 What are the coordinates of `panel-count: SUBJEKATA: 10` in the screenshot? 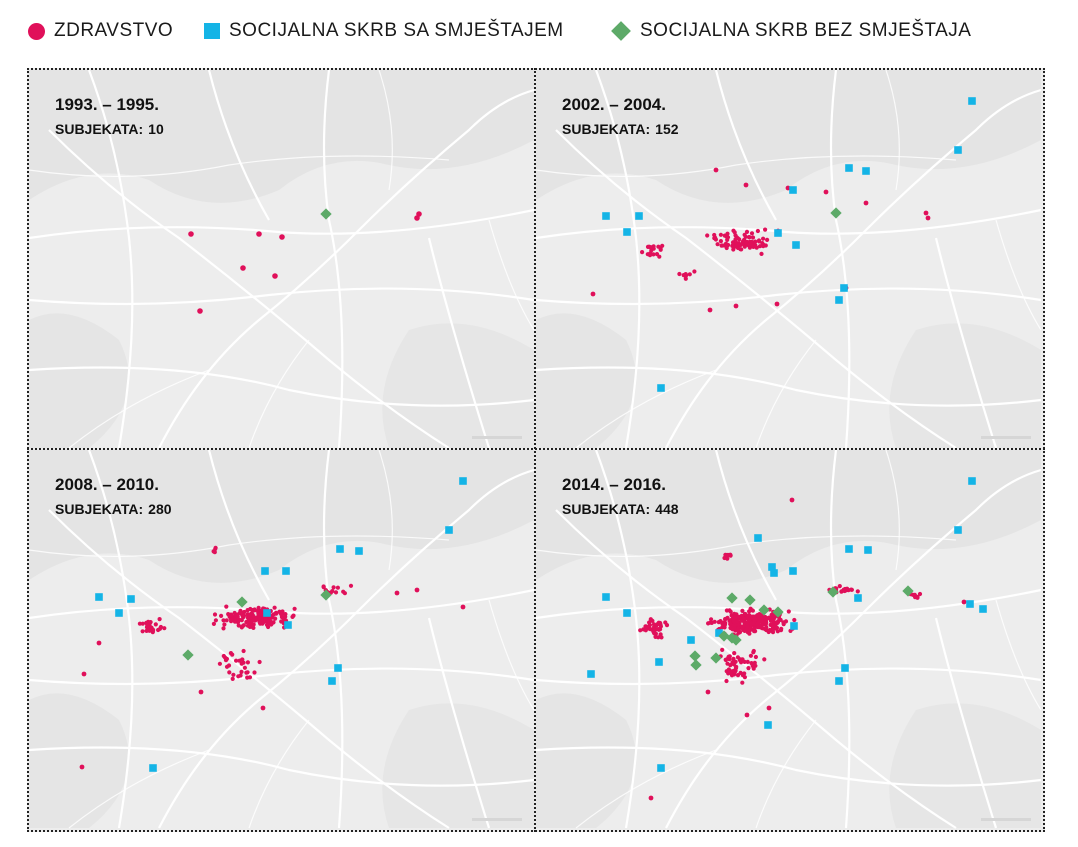 It's located at (109, 129).